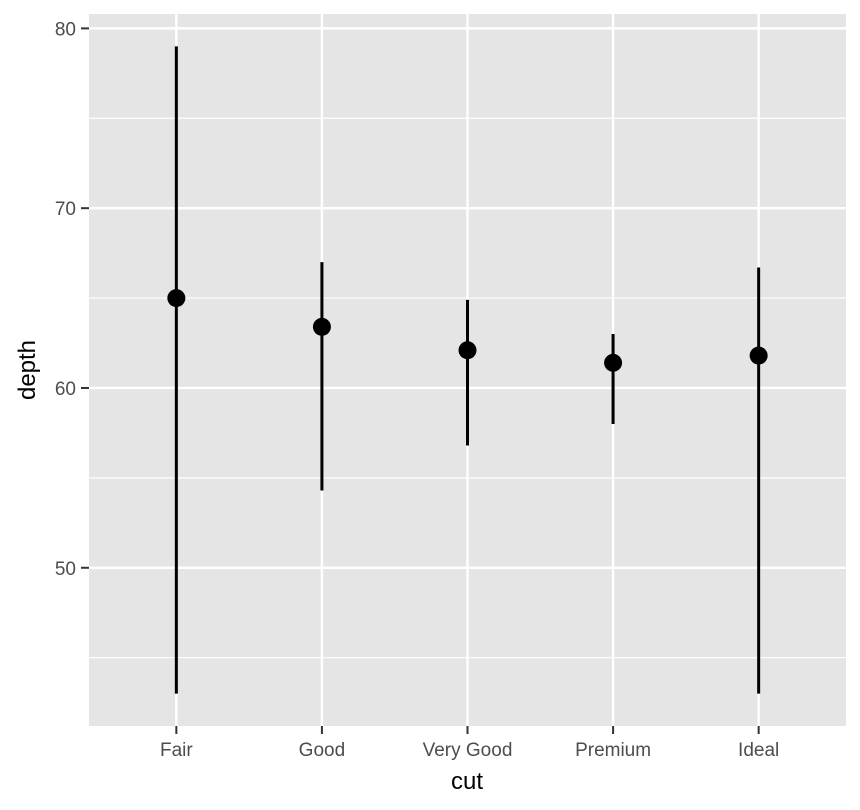 This screenshot has width=860, height=810. I want to click on x-tick-label: Good, so click(322, 750).